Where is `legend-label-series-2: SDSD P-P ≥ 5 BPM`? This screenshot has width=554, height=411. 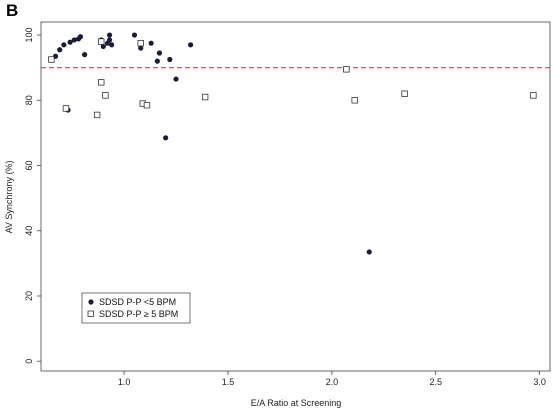
legend-label-series-2: SDSD P-P ≥ 5 BPM is located at coordinates (138, 314).